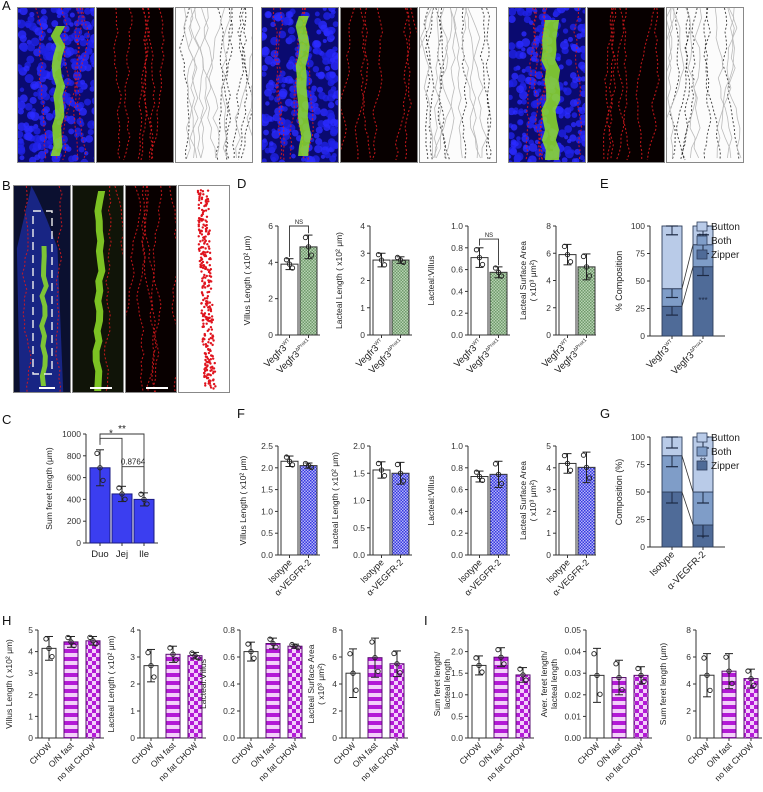  What do you see at coordinates (335, 500) in the screenshot?
I see `svg-text: Lacteal Length ( x10² μm)` at bounding box center [335, 500].